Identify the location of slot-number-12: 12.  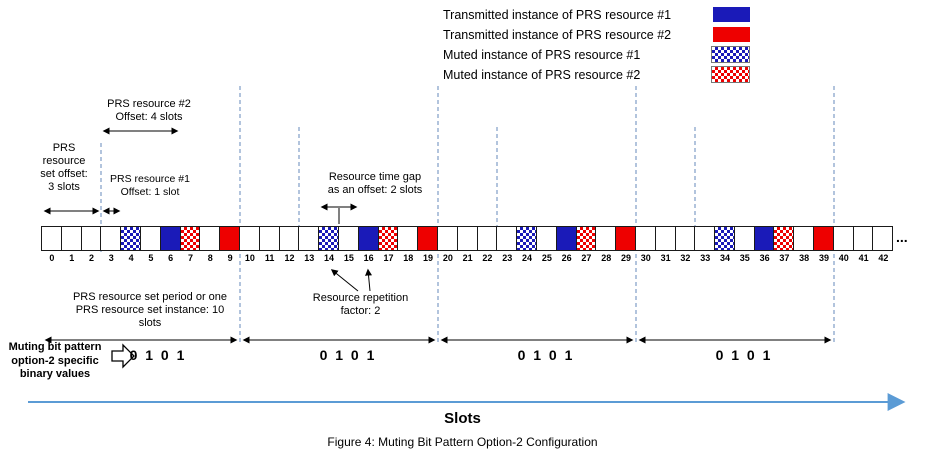
(289, 258).